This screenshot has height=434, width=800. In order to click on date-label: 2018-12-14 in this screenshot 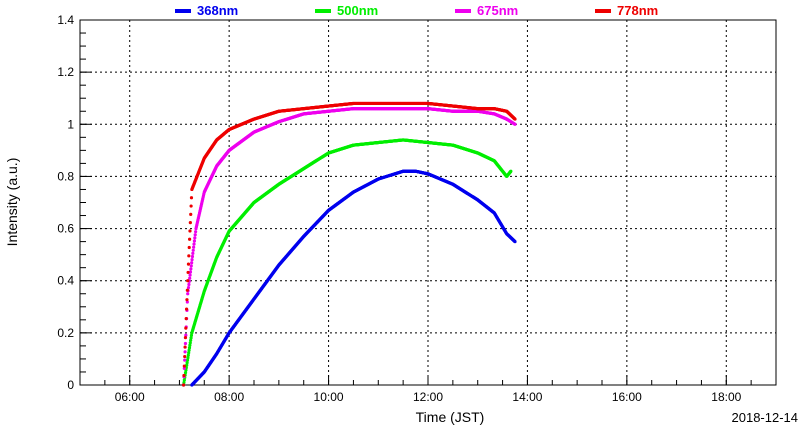, I will do `click(765, 417)`.